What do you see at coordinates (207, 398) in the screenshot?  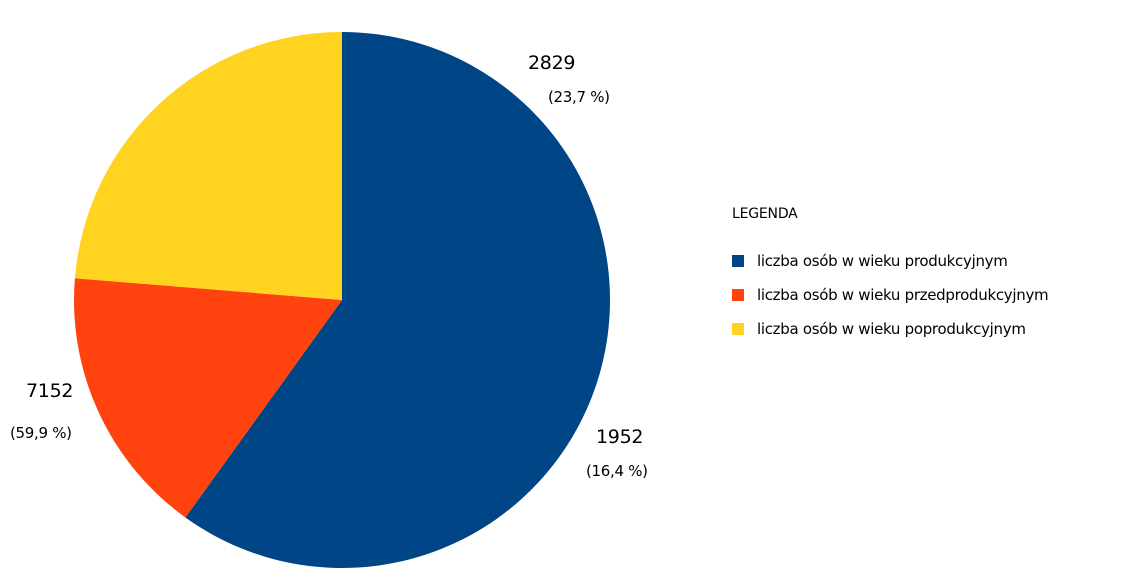 I see `pie-slice-przedprodukcyjny` at bounding box center [207, 398].